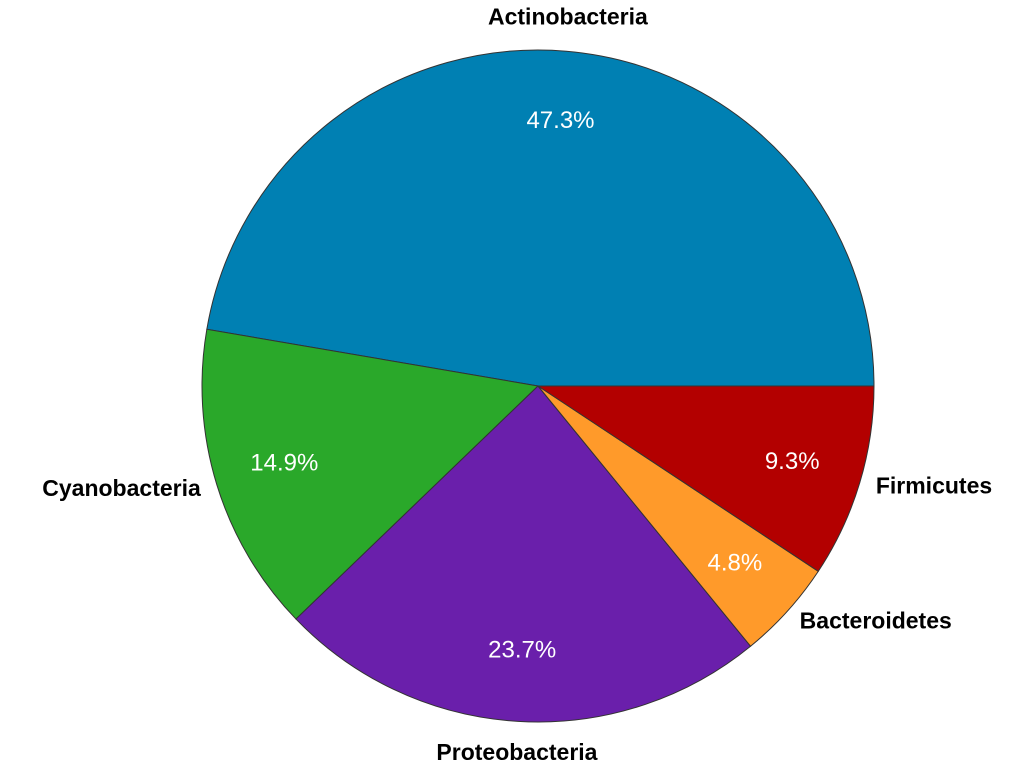 This screenshot has height=766, width=1024. I want to click on category-label: Bacteroidetes, so click(876, 621).